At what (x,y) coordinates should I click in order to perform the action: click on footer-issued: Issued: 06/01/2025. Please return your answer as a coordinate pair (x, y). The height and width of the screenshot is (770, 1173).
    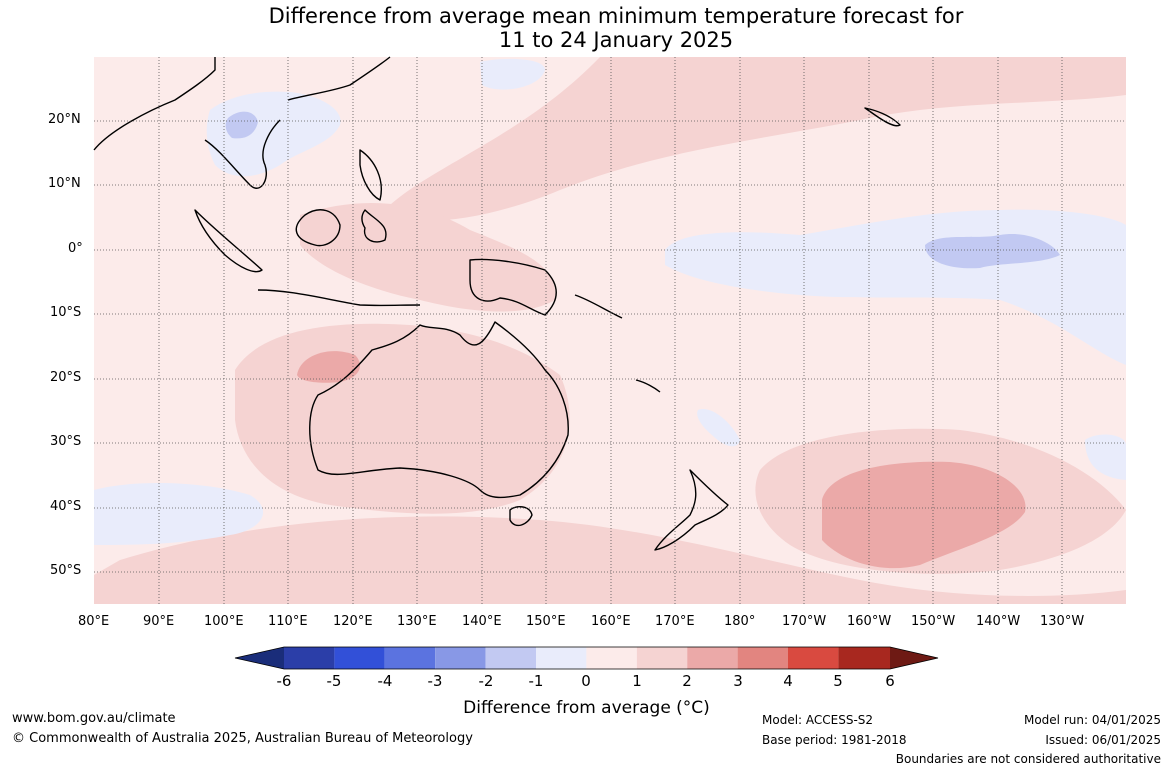
    Looking at the image, I should click on (1103, 740).